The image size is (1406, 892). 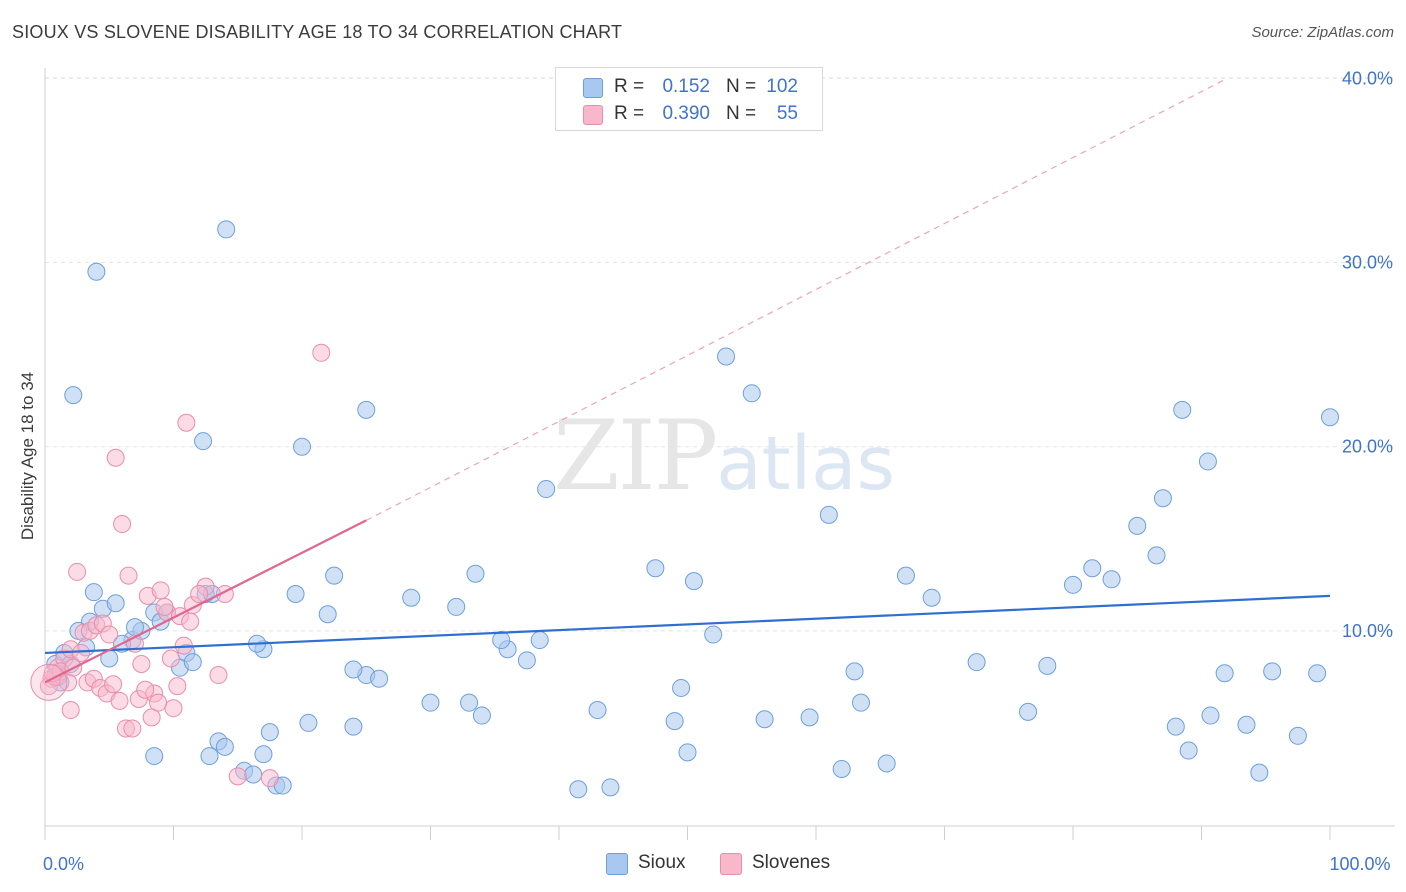 I want to click on y-tick-label: 30.0%, so click(x=1367, y=263).